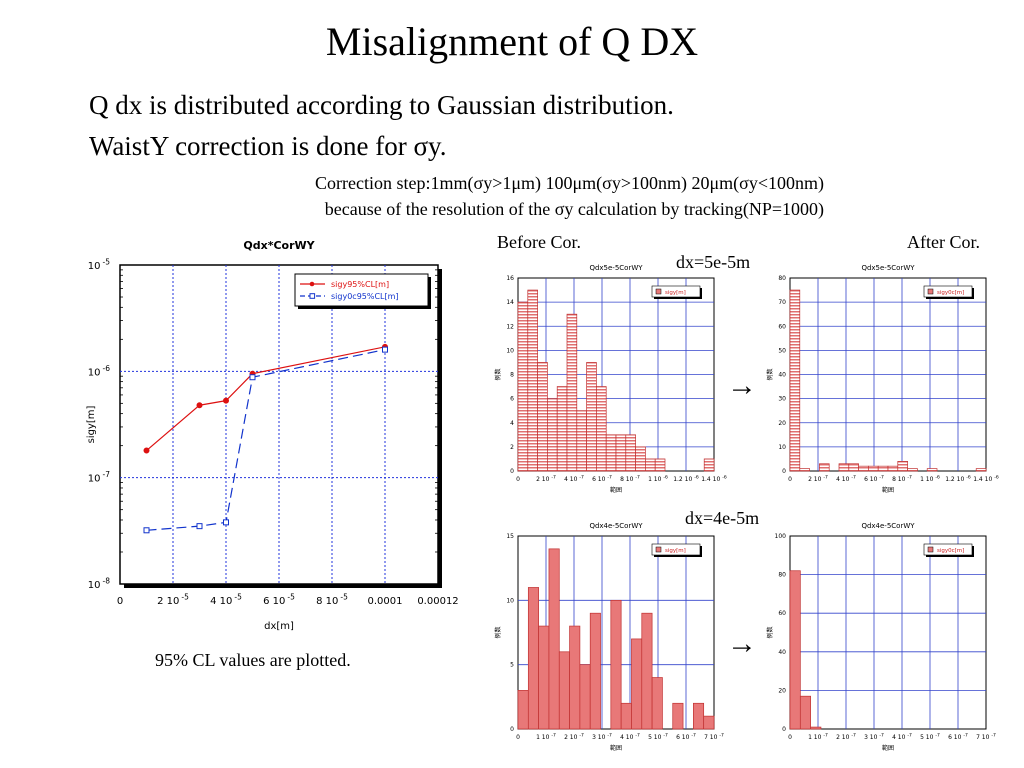 The height and width of the screenshot is (768, 1024). Describe the element at coordinates (91, 425) in the screenshot. I see `y-axis-label: sigy[m]` at that location.